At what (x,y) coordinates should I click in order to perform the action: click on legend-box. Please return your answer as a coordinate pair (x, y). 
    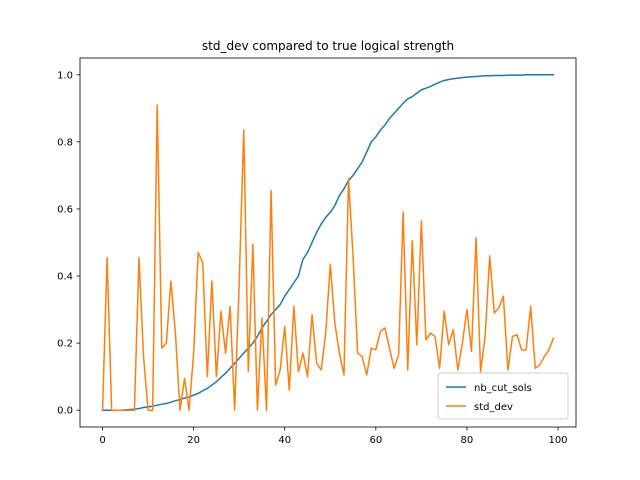
    Looking at the image, I should click on (503, 396).